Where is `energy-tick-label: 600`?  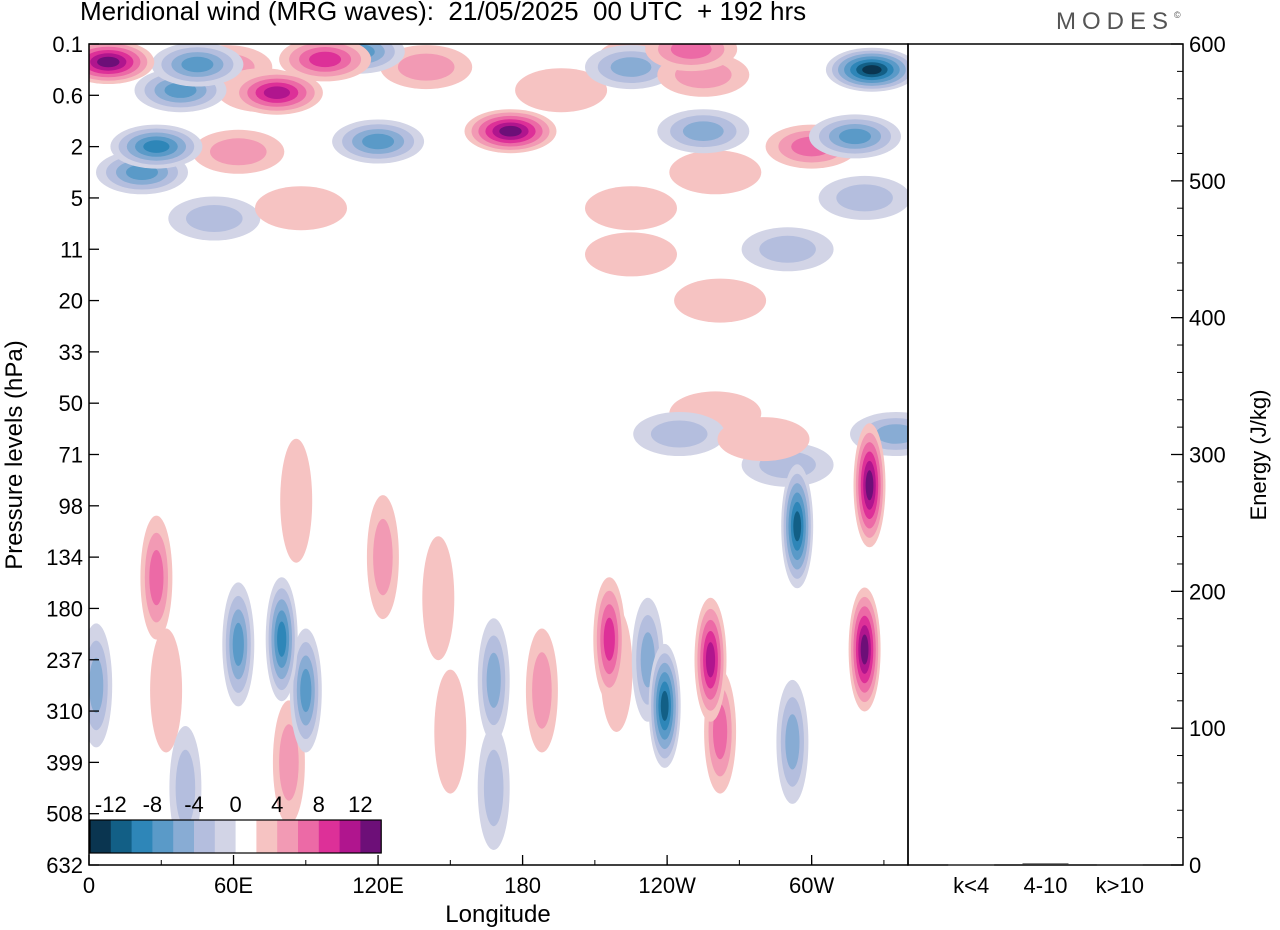 energy-tick-label: 600 is located at coordinates (1207, 44).